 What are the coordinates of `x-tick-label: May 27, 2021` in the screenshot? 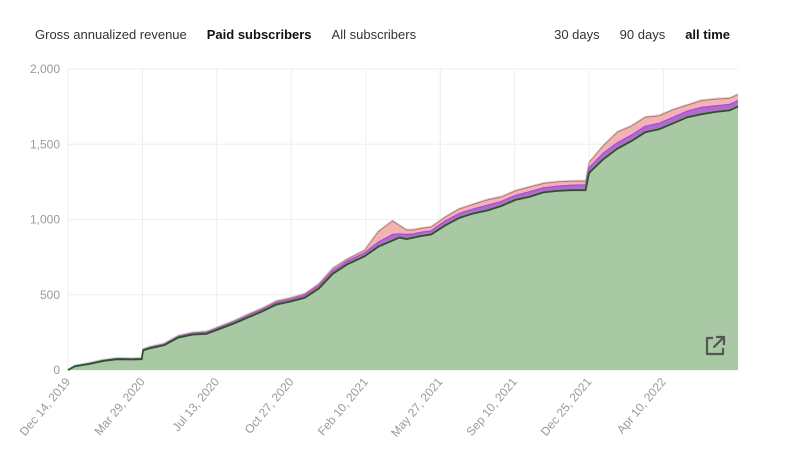 It's located at (417, 407).